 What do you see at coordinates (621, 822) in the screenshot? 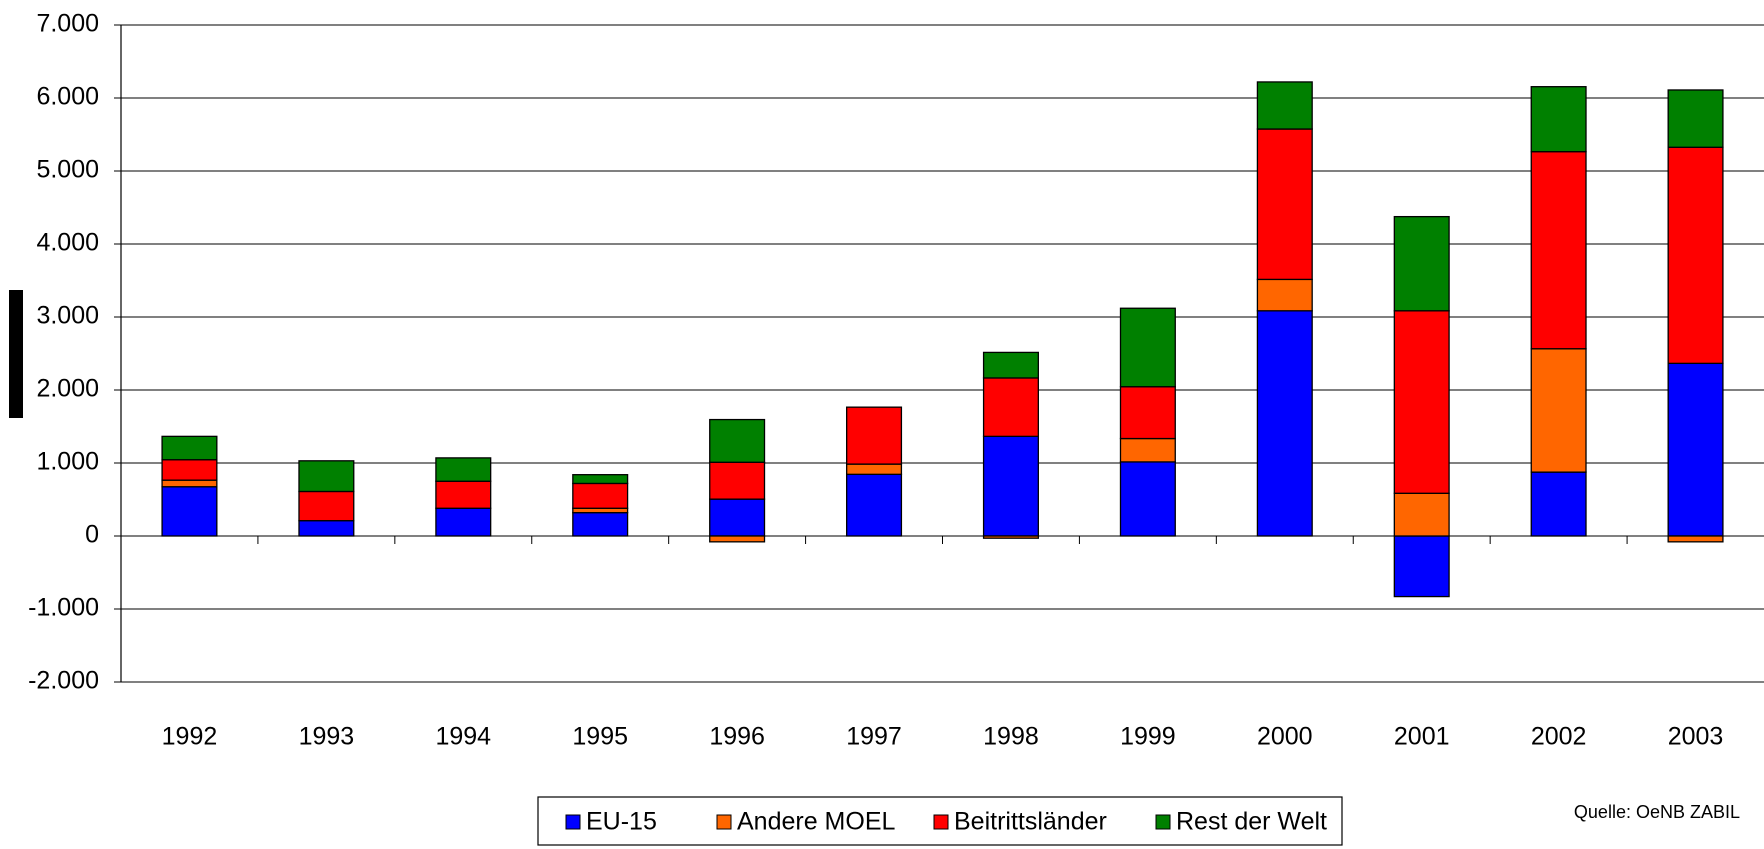
I see `legend-label: EU-15` at bounding box center [621, 822].